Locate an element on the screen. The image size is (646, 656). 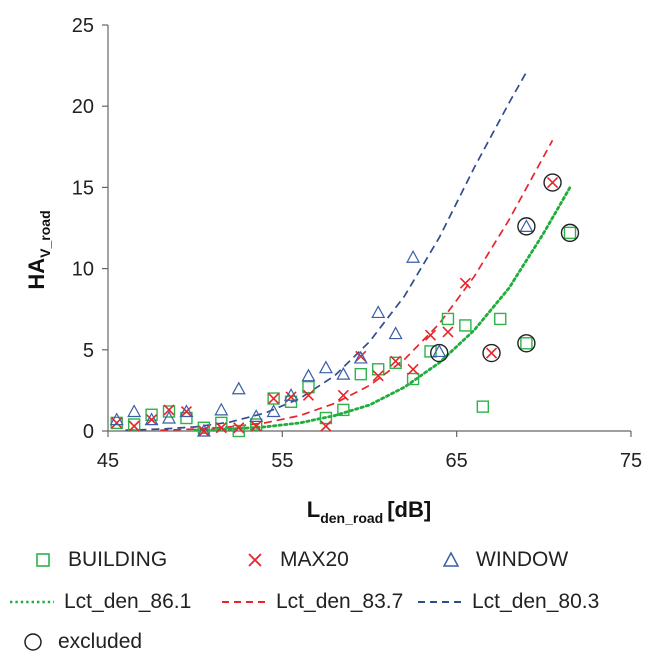
legend-label-lct-86: Lct_den_86.1 is located at coordinates (128, 601).